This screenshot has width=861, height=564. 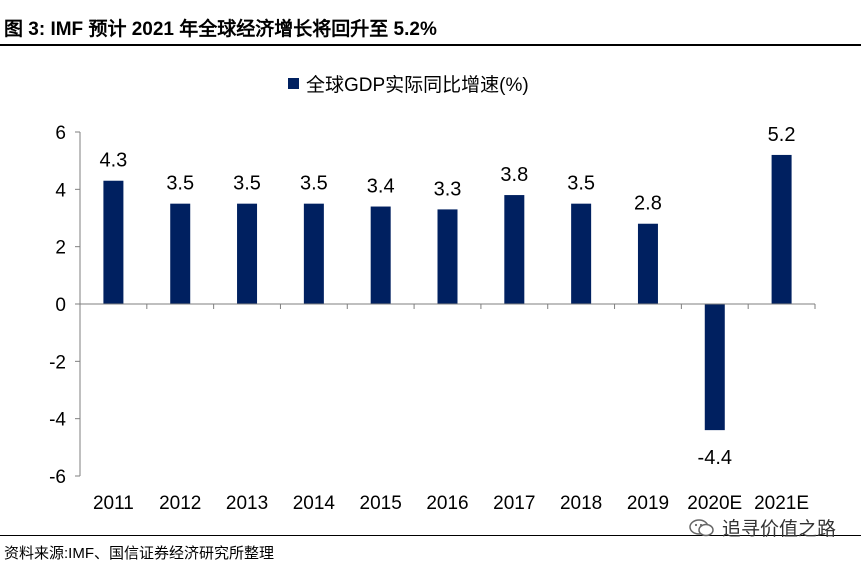 I want to click on data-label: 3.3, so click(x=448, y=189).